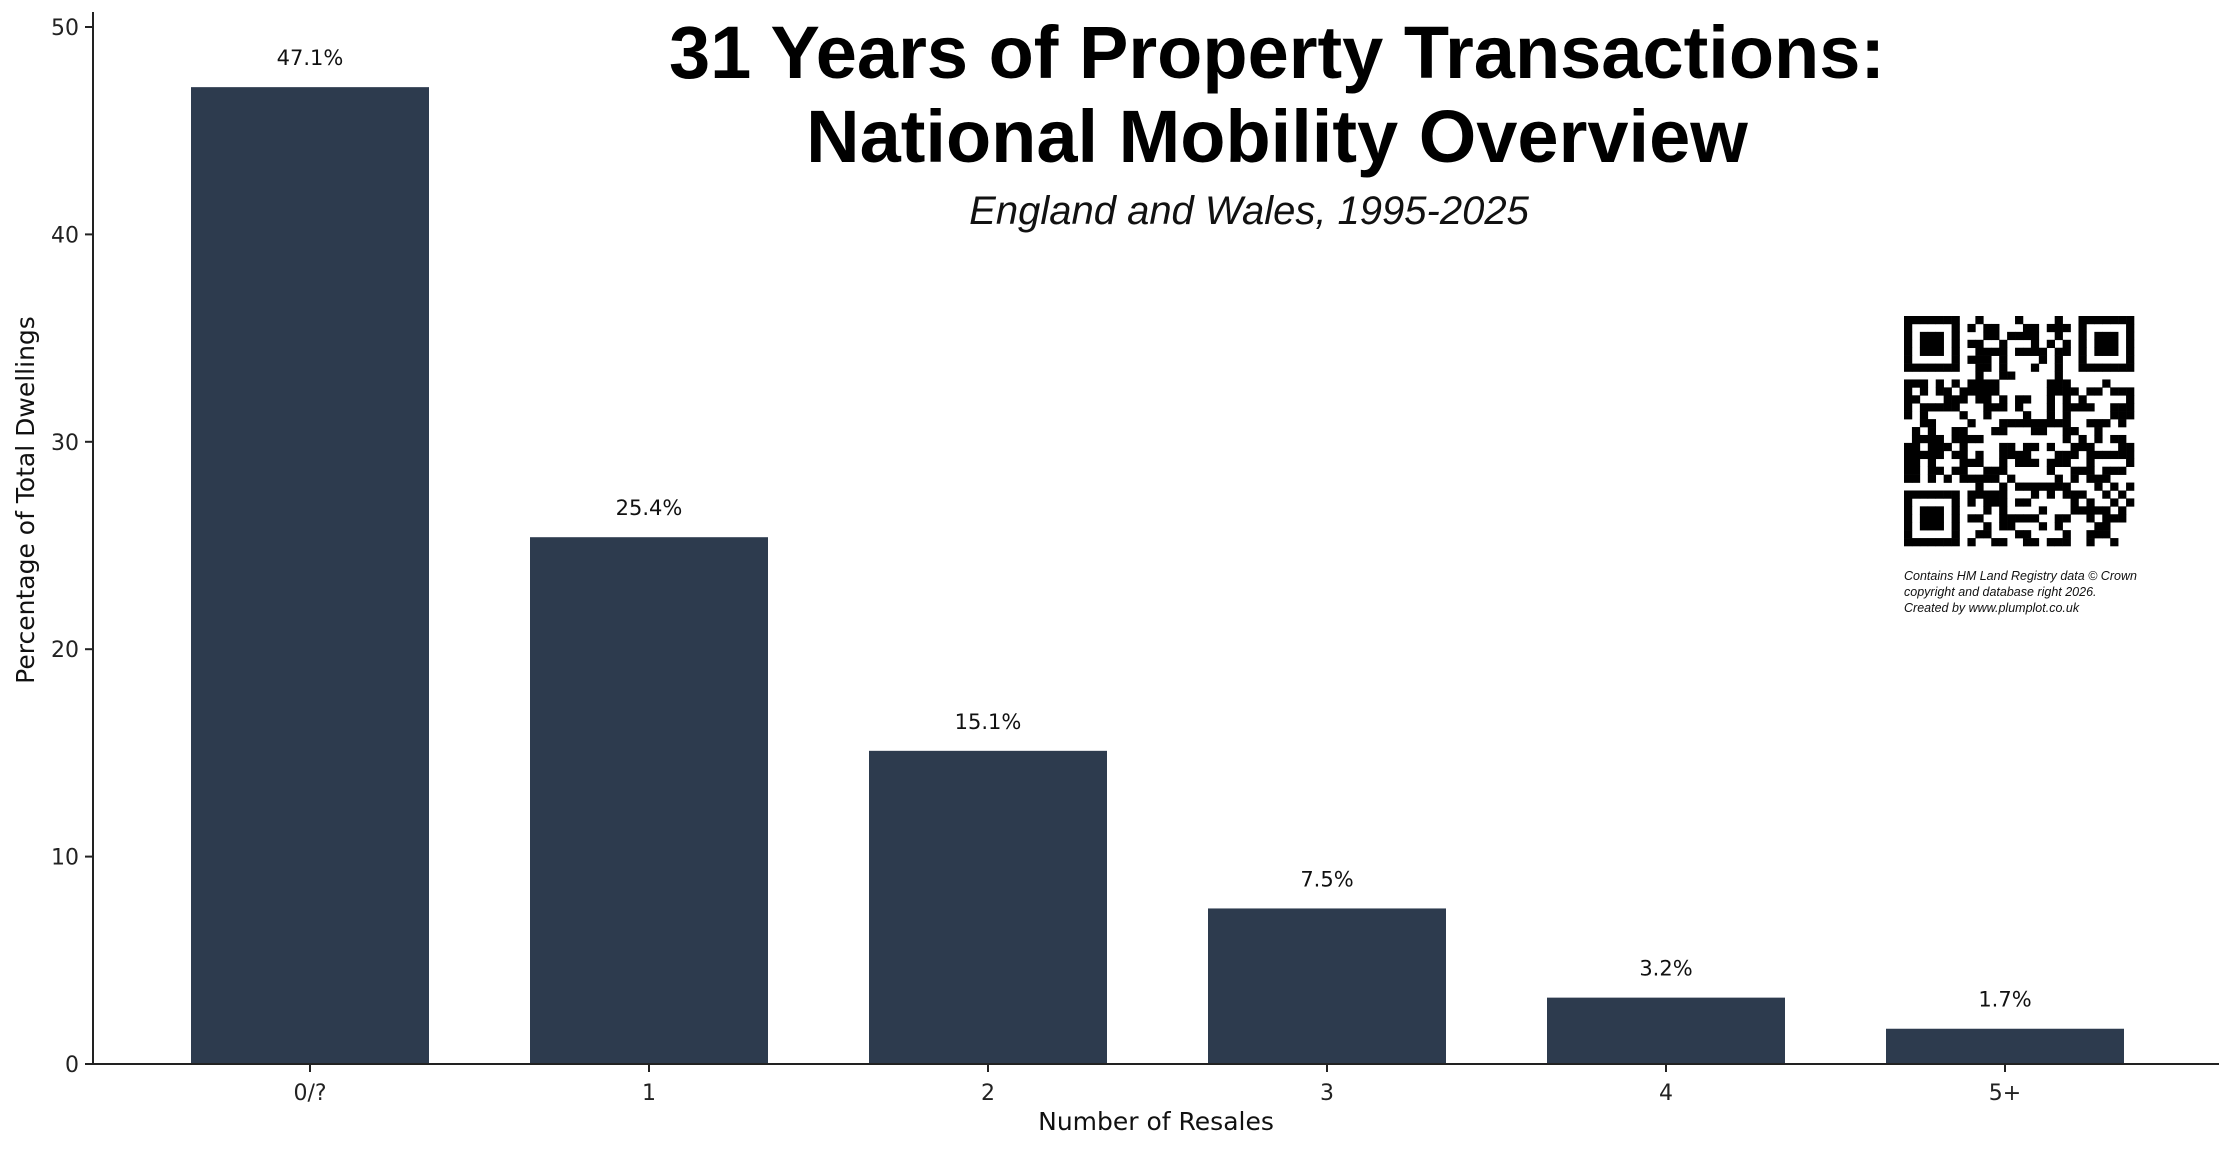  Describe the element at coordinates (1277, 136) in the screenshot. I see `chart-title-line-2: National Mobility Overview` at that location.